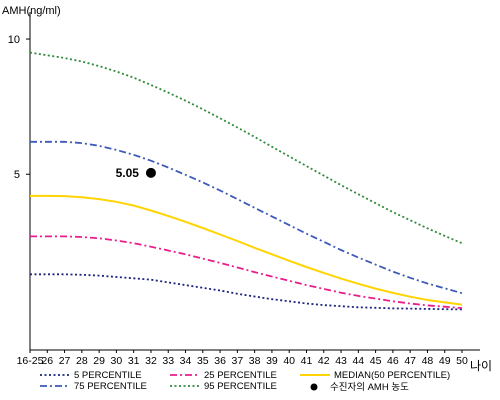 The height and width of the screenshot is (400, 500). I want to click on x-tick-label: 48, so click(428, 361).